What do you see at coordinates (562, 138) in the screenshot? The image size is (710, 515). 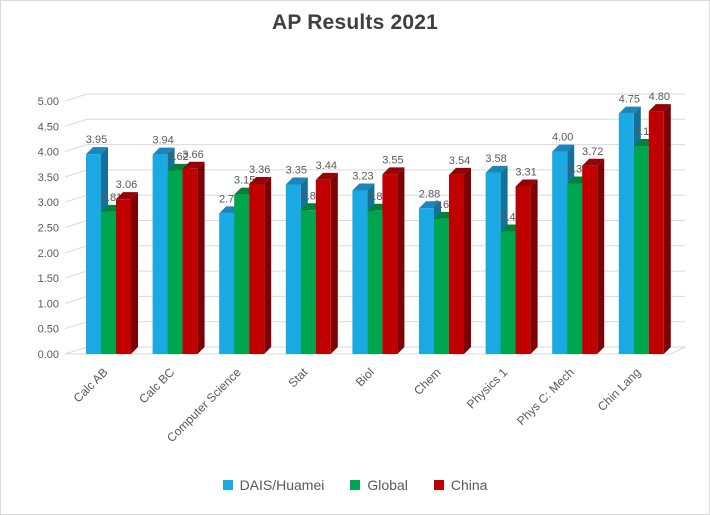 I see `value-label: 4.00` at bounding box center [562, 138].